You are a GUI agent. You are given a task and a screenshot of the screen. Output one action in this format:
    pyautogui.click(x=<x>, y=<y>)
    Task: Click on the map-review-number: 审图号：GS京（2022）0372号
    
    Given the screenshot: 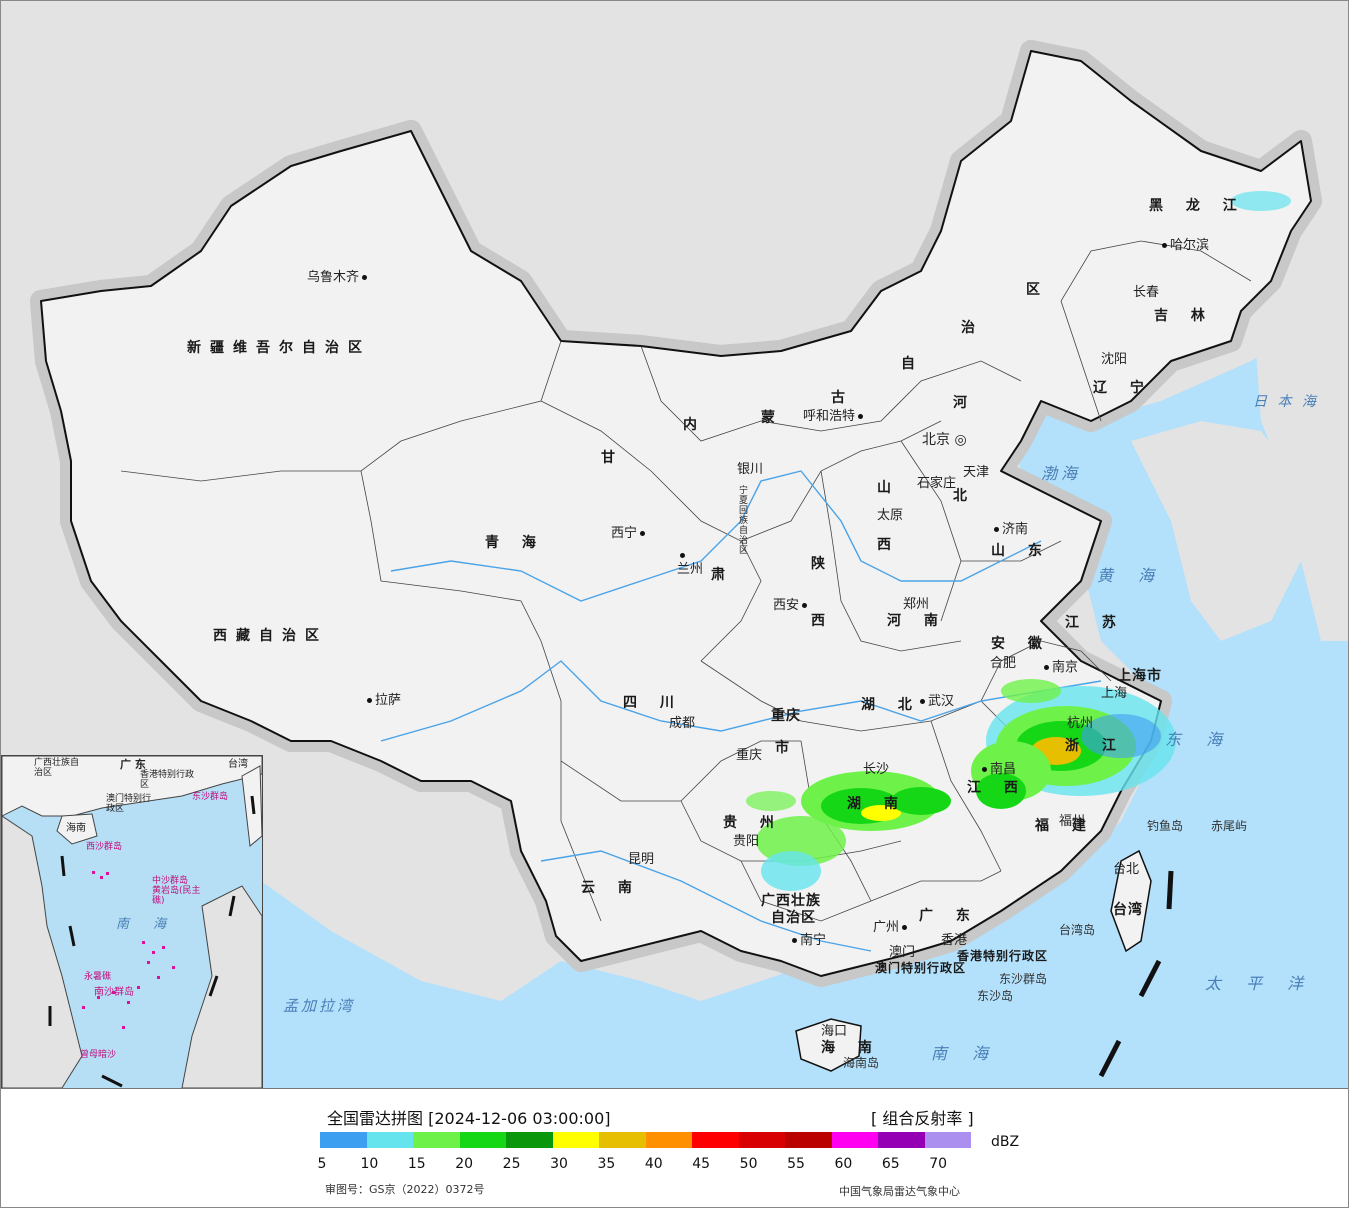 What is the action you would take?
    pyautogui.click(x=405, y=1189)
    